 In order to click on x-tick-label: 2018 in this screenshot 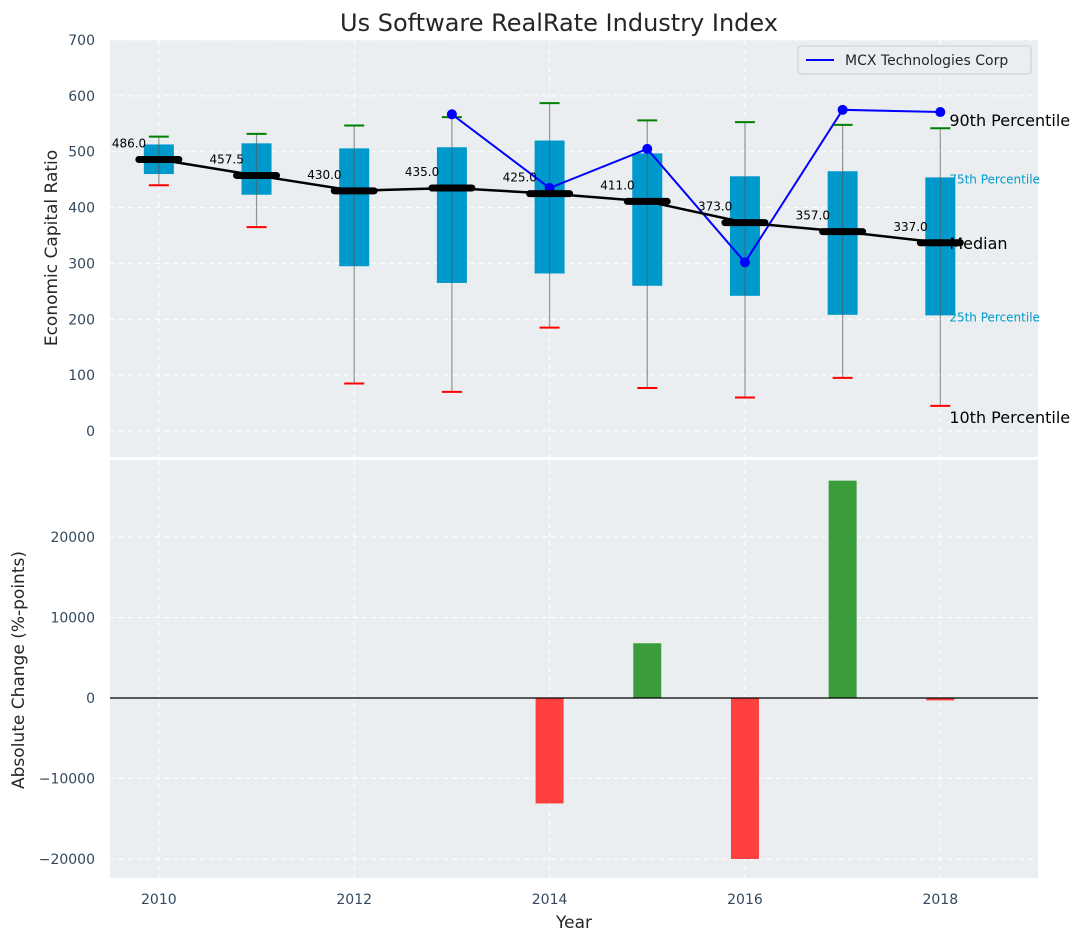, I will do `click(940, 900)`.